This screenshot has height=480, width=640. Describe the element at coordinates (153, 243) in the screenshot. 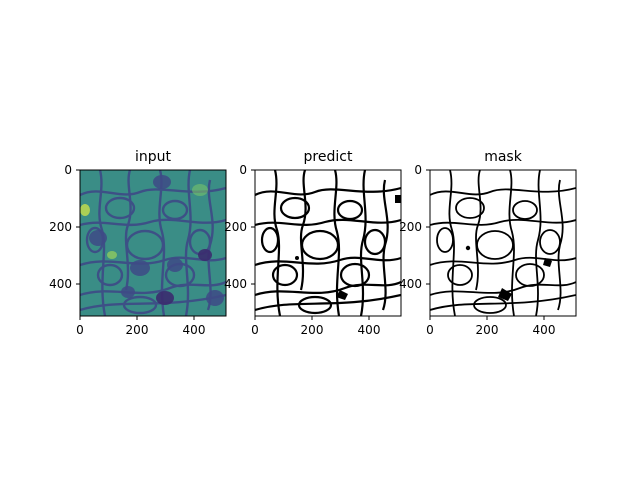

I see `input-image` at that location.